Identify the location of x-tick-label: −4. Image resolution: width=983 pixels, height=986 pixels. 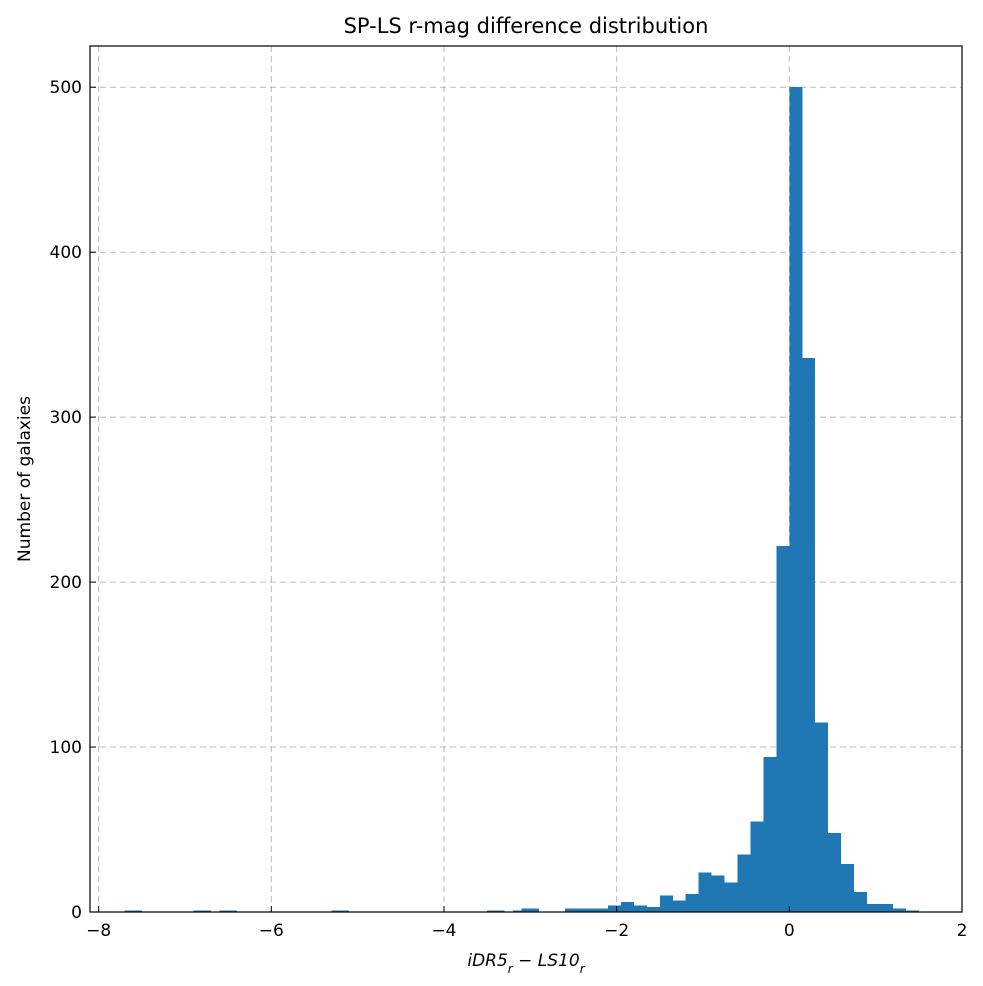
(443, 931).